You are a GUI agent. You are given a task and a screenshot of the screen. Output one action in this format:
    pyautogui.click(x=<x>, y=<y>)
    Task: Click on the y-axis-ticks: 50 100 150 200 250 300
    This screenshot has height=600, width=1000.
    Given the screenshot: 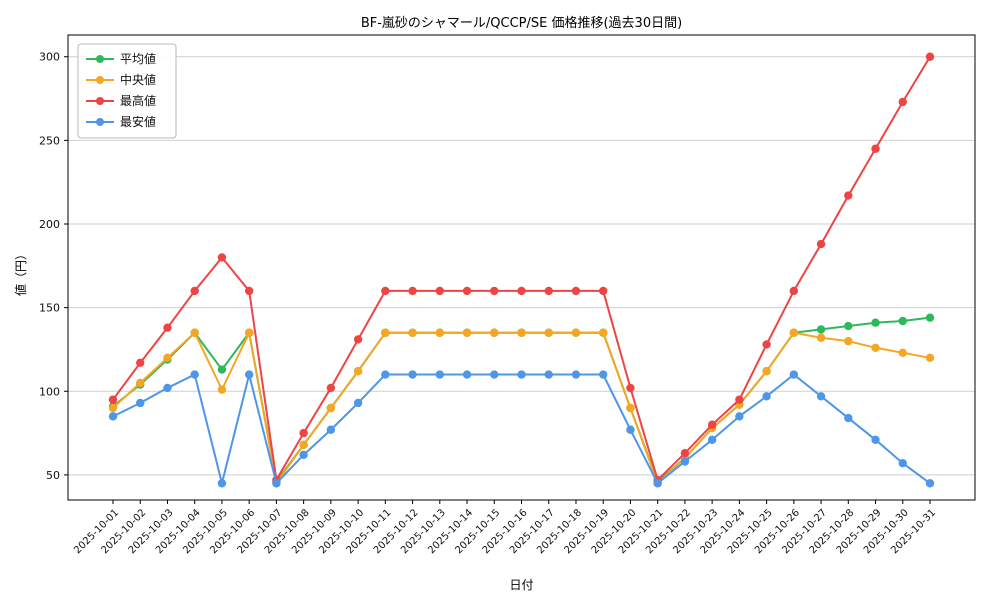 What is the action you would take?
    pyautogui.click(x=53, y=266)
    